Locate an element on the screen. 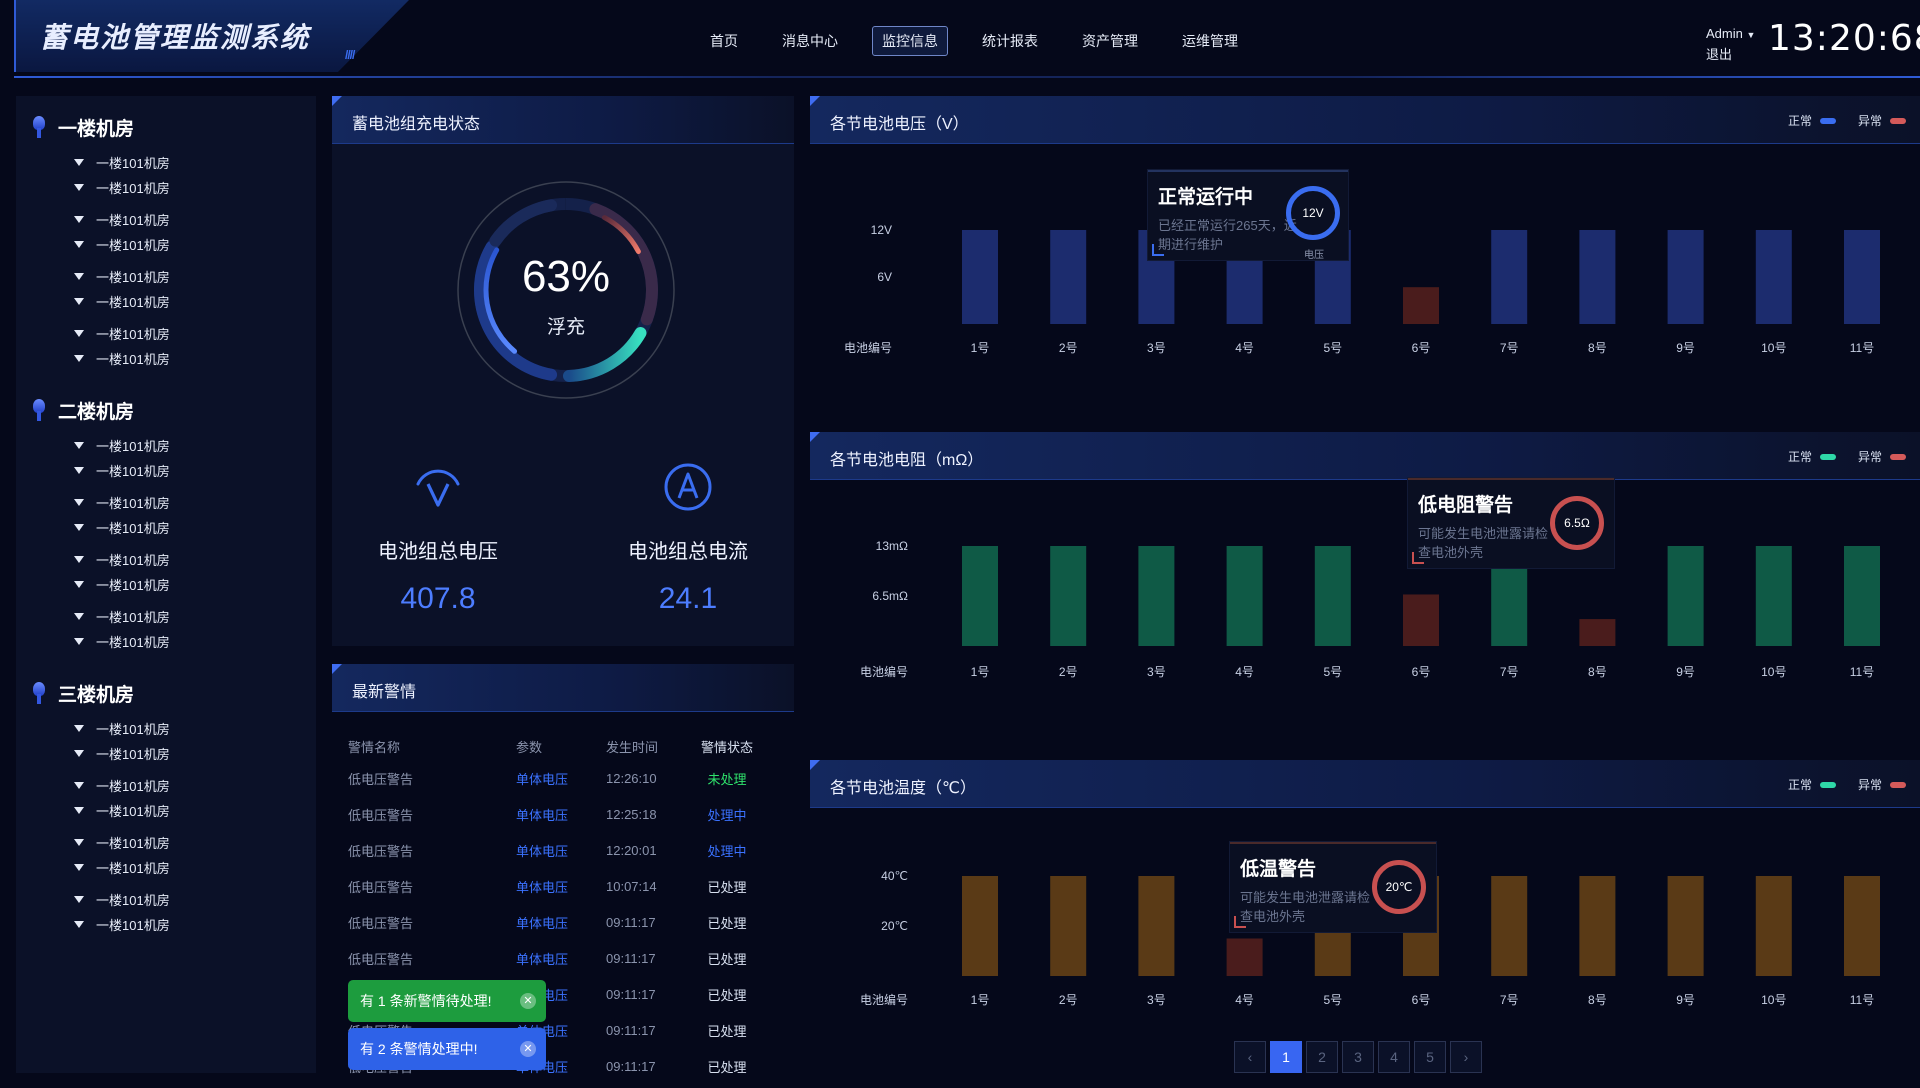 This screenshot has width=1920, height=1088. toast-processing-alarm: 有 2 条警情处理中! ✕ is located at coordinates (447, 1049).